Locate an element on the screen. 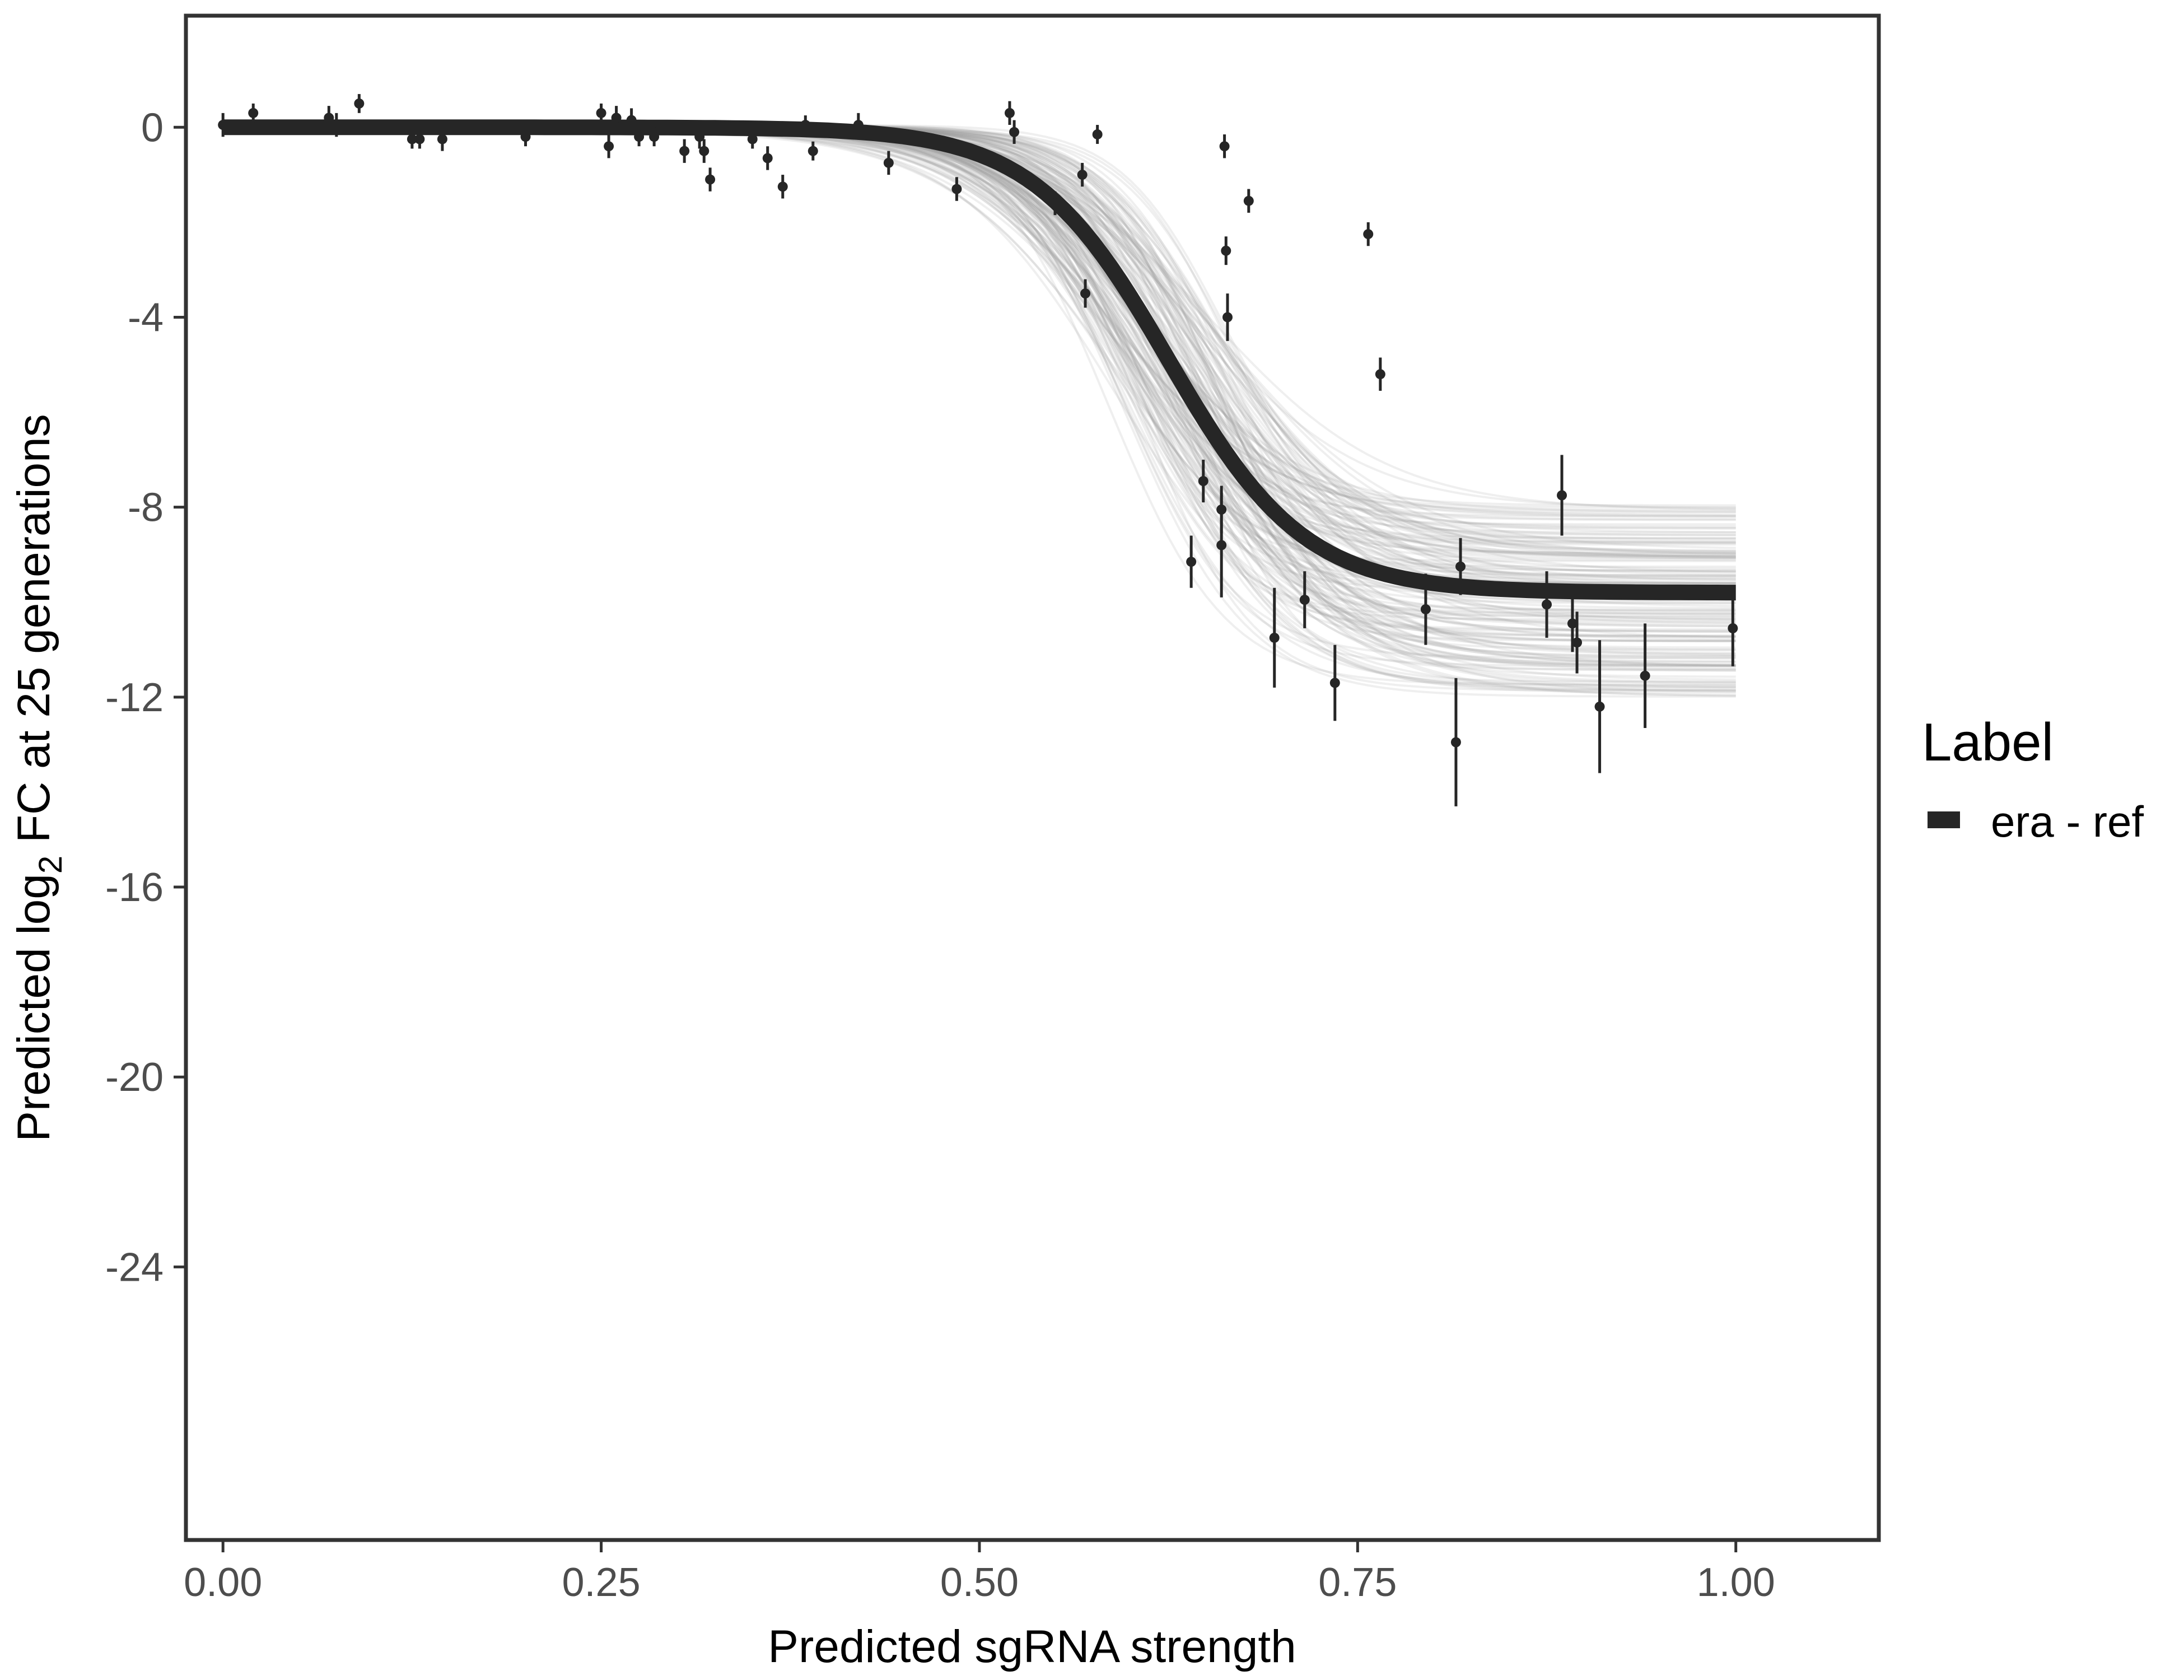  legend-title: Label is located at coordinates (1988, 742).